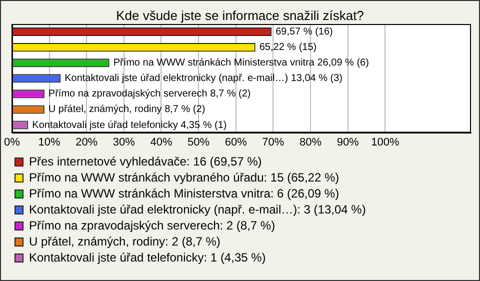  What do you see at coordinates (12, 142) in the screenshot?
I see `x-tick-label: 0%` at bounding box center [12, 142].